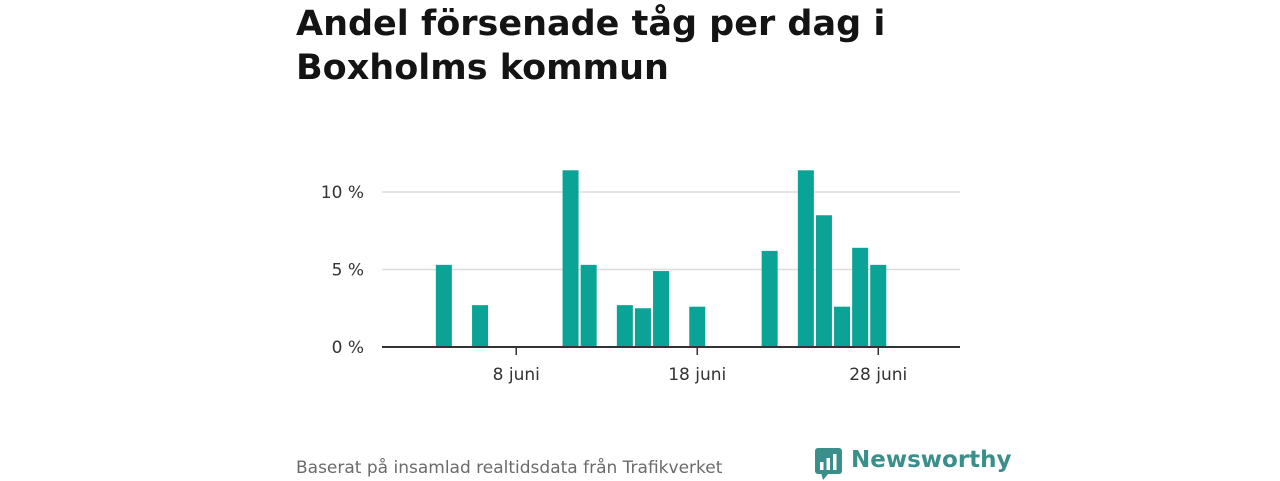  What do you see at coordinates (342, 193) in the screenshot?
I see `y-tick-label: 10 %` at bounding box center [342, 193].